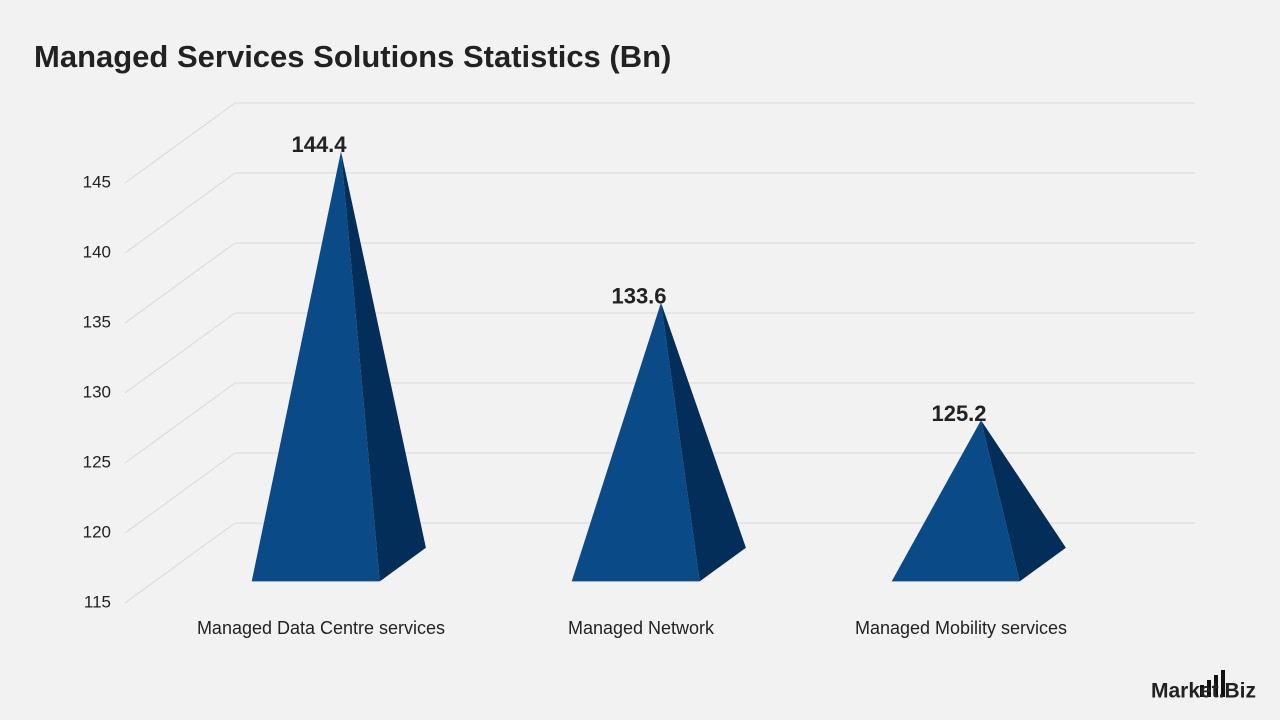 The width and height of the screenshot is (1280, 720). What do you see at coordinates (1212, 683) in the screenshot?
I see `logo-icon` at bounding box center [1212, 683].